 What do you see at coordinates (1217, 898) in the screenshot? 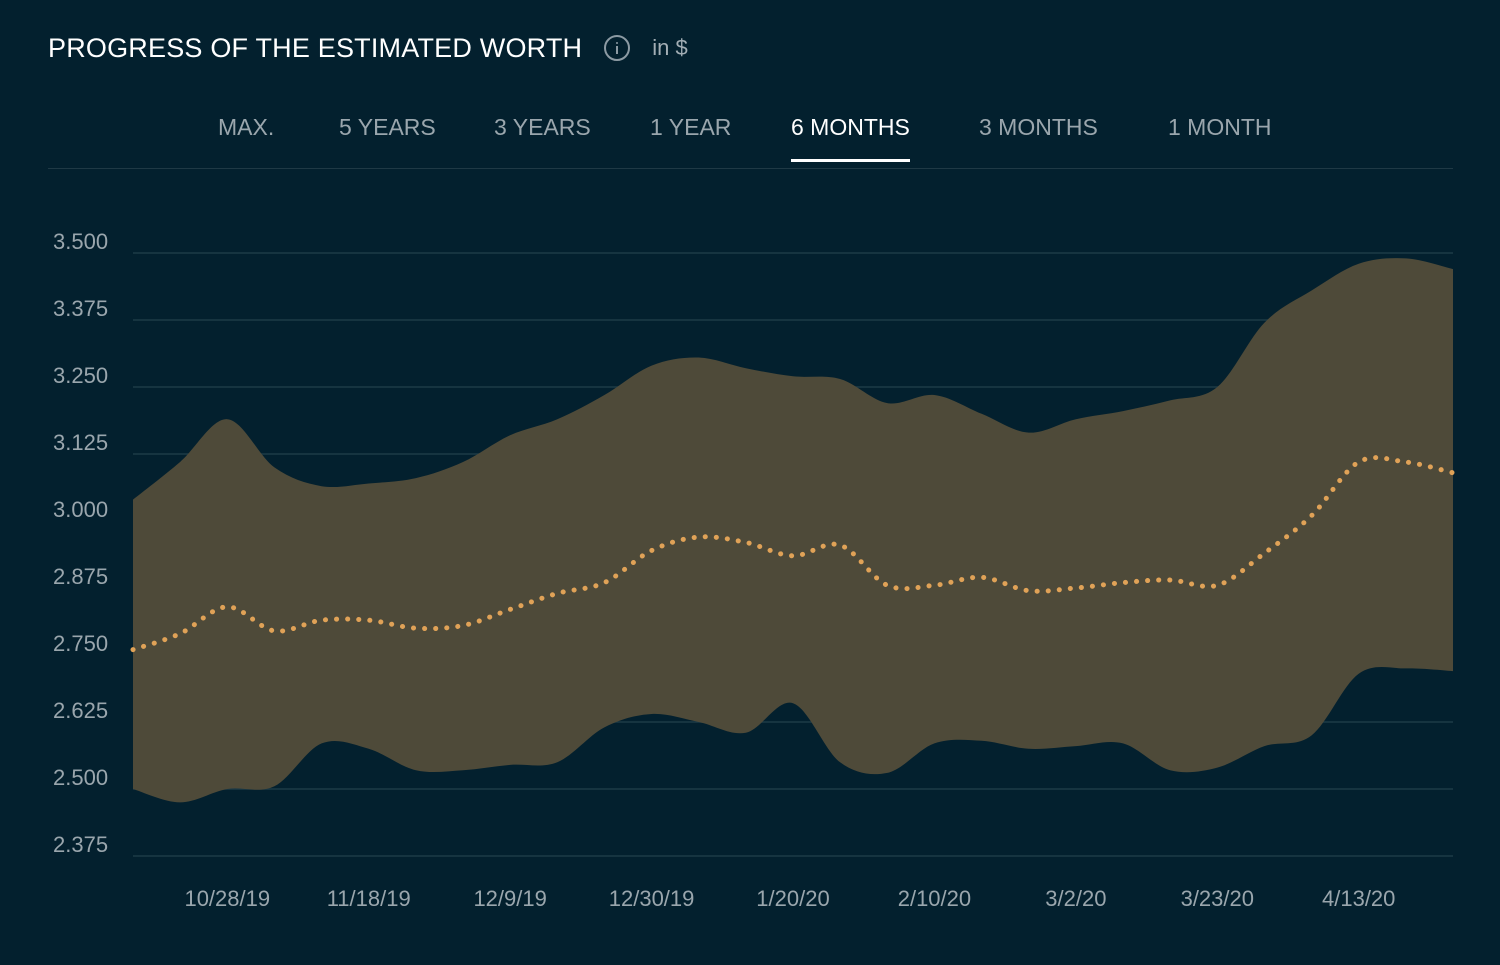
I see `x-tick-label: 3/23/20` at bounding box center [1217, 898].